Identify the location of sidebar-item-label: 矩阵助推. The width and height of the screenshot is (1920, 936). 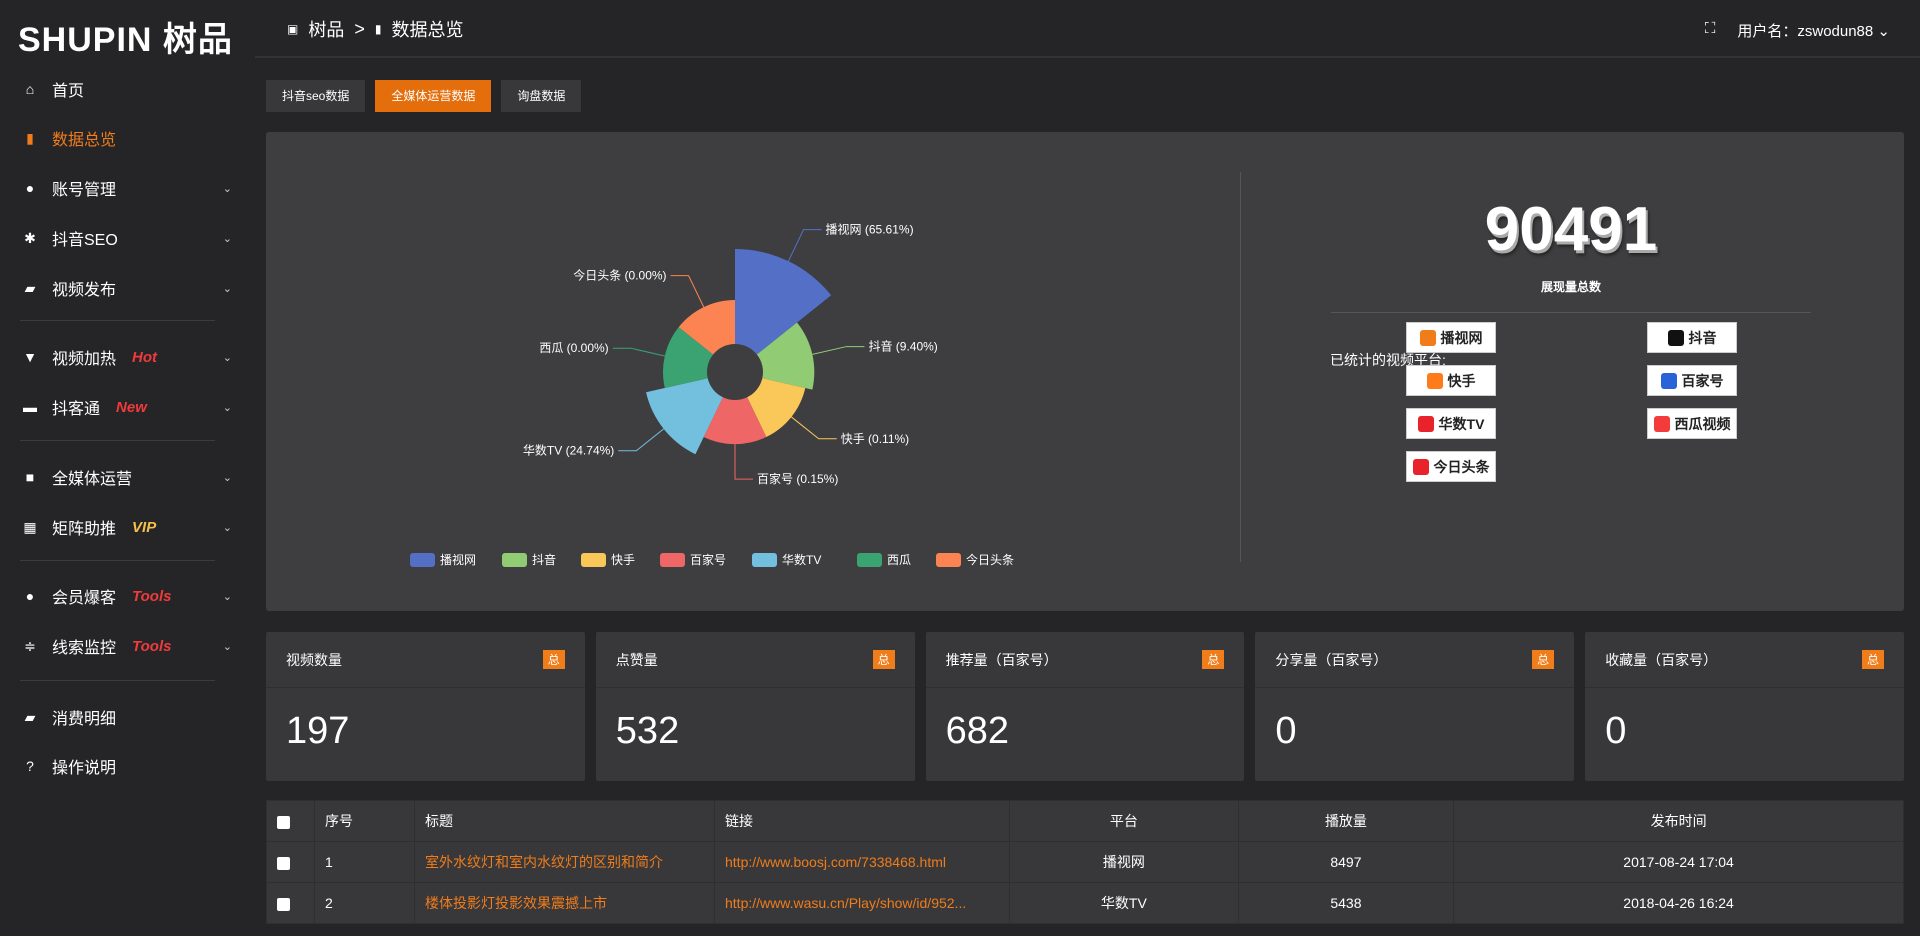
(84, 529).